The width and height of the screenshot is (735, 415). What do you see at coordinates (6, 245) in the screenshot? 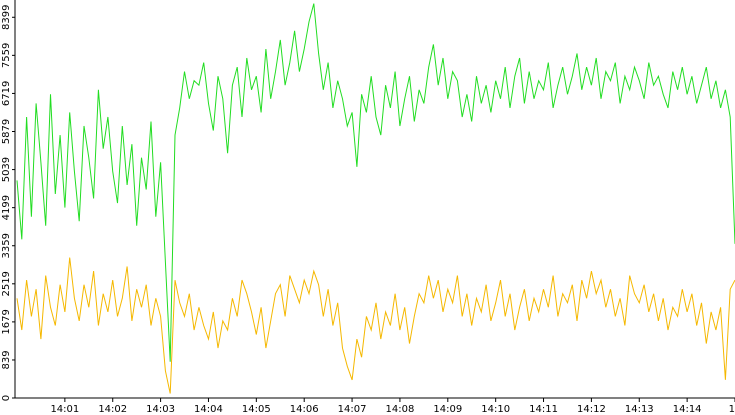
I see `y-tick-label: 3359` at bounding box center [6, 245].